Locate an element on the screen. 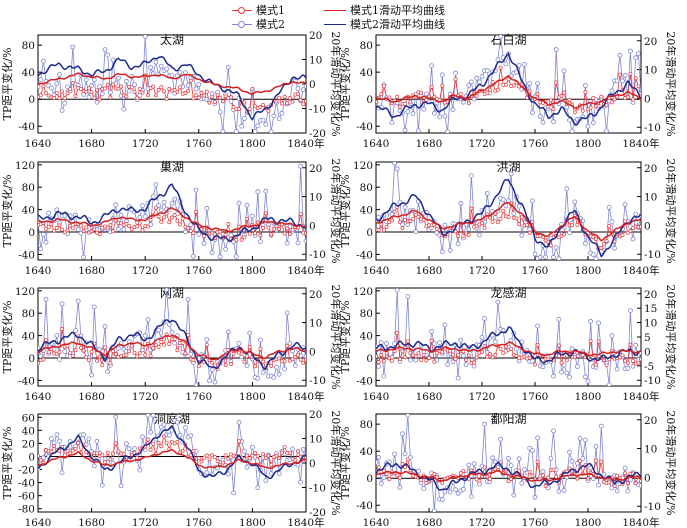 Image resolution: width=687 pixels, height=528 pixels. y2-tick-label: 10 is located at coordinates (650, 71).